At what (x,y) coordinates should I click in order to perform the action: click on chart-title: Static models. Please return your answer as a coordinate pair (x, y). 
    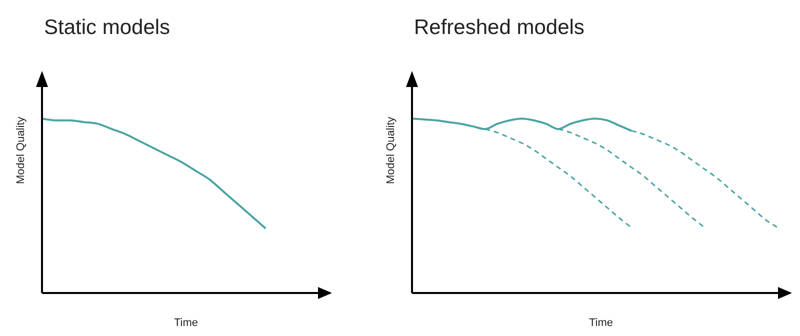
    Looking at the image, I should click on (107, 28).